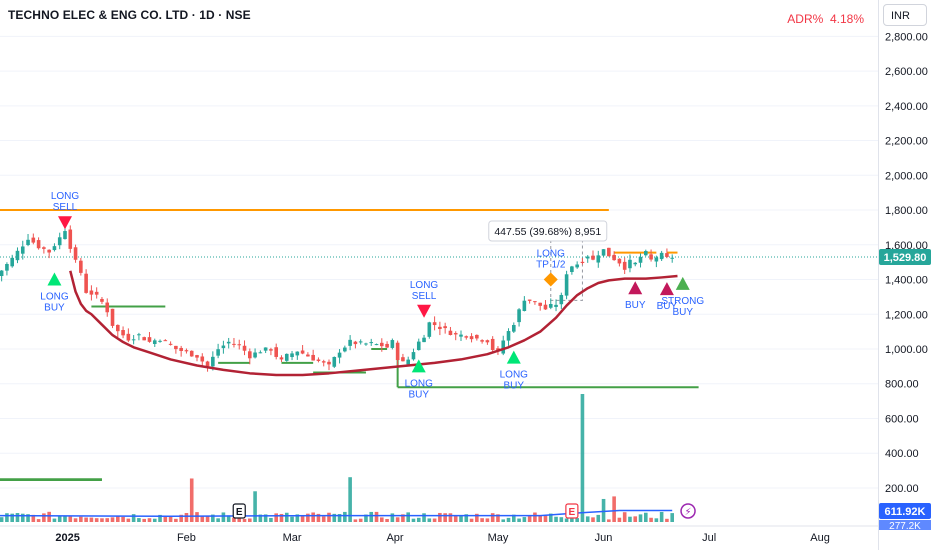 This screenshot has height=550, width=932. What do you see at coordinates (905, 256) in the screenshot?
I see `last-price-badge` at bounding box center [905, 256].